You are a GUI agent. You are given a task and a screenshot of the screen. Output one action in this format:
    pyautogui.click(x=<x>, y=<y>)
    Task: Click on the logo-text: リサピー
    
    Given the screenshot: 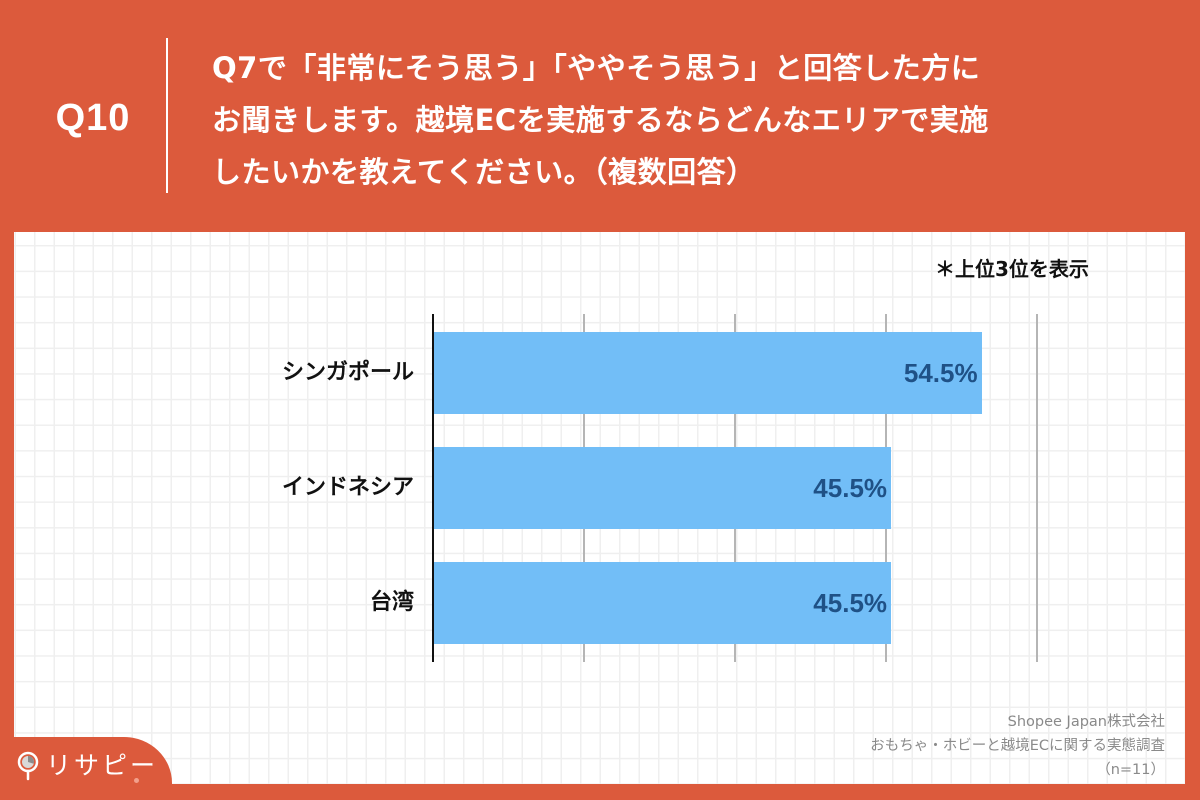 What is the action you would take?
    pyautogui.click(x=102, y=765)
    